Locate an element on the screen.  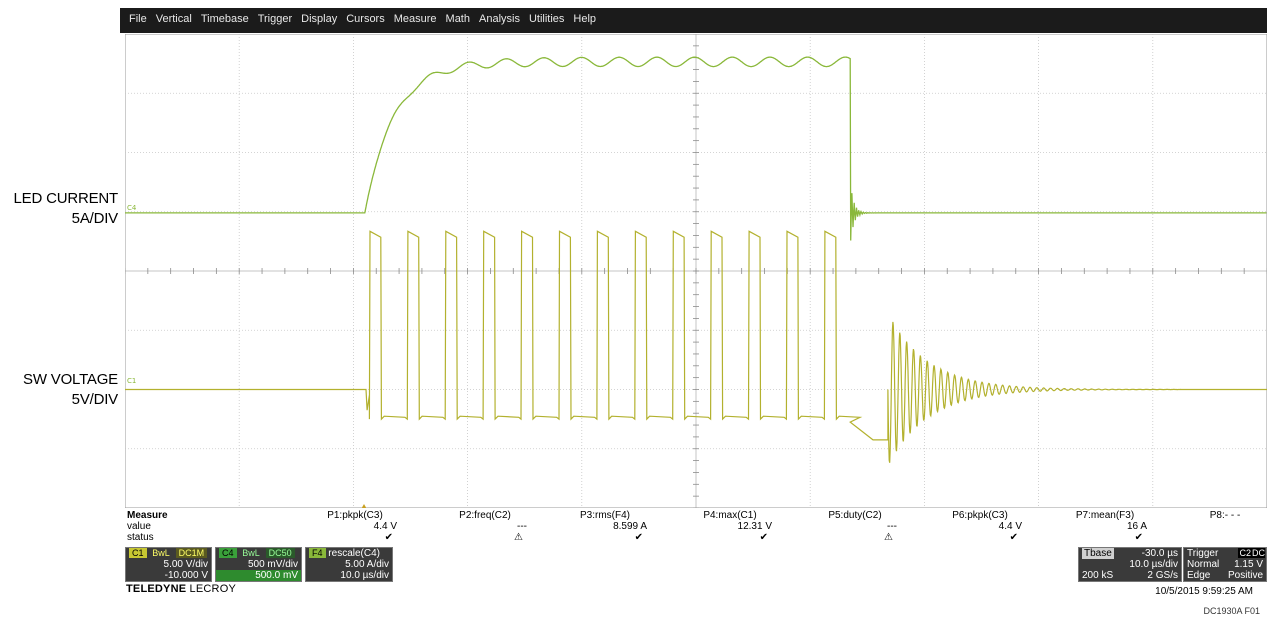
f4-tdiv: 10.0 µs/div is located at coordinates (364, 575).